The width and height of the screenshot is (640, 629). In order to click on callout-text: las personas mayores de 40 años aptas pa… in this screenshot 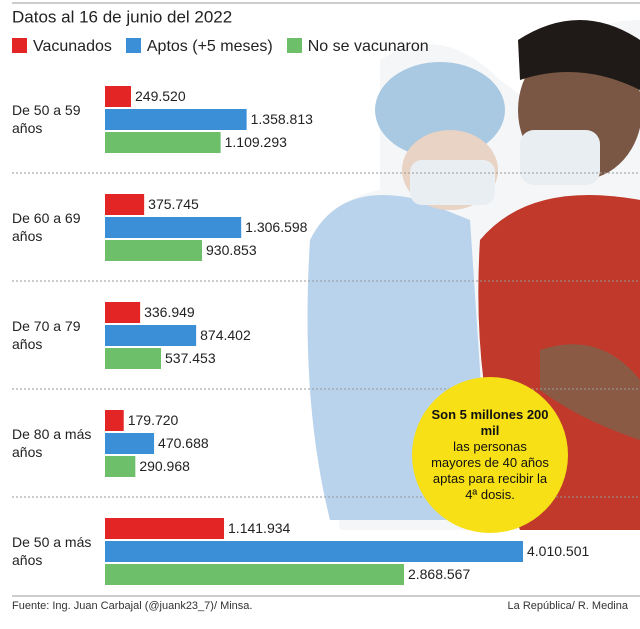, I will do `click(490, 470)`.